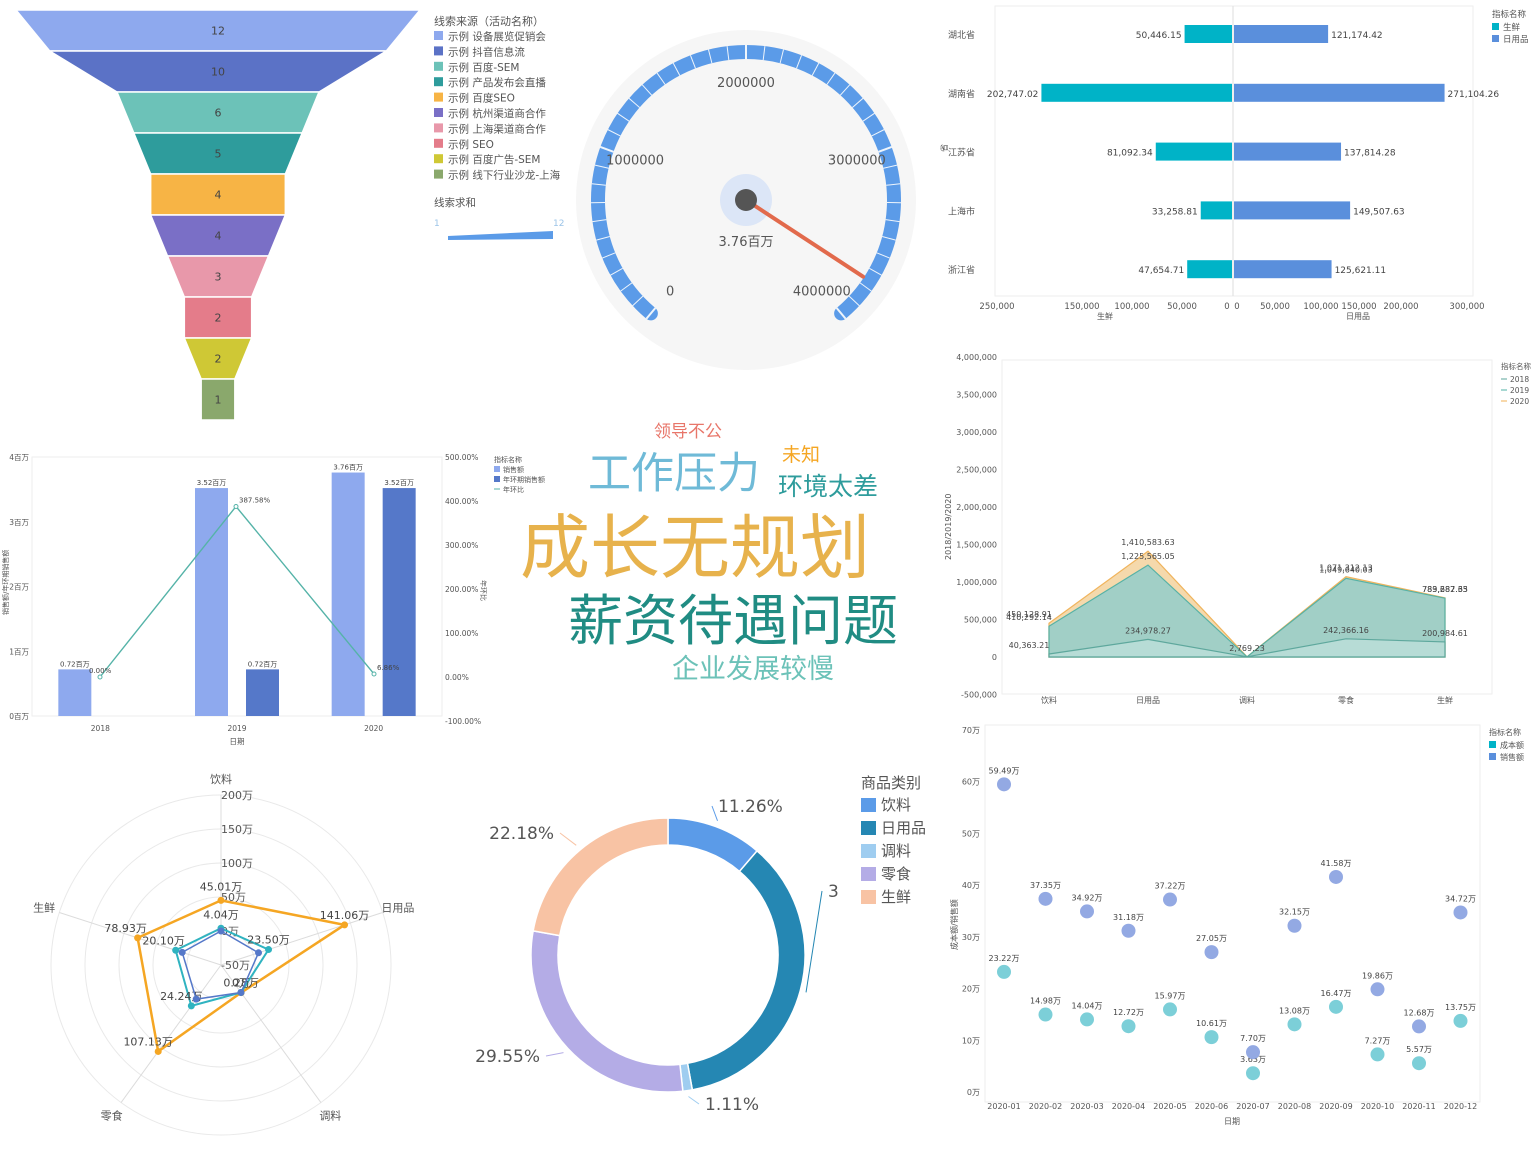 The height and width of the screenshot is (1152, 1536). What do you see at coordinates (1418, 1106) in the screenshot?
I see `scatter-x-tick: 2020-11` at bounding box center [1418, 1106].